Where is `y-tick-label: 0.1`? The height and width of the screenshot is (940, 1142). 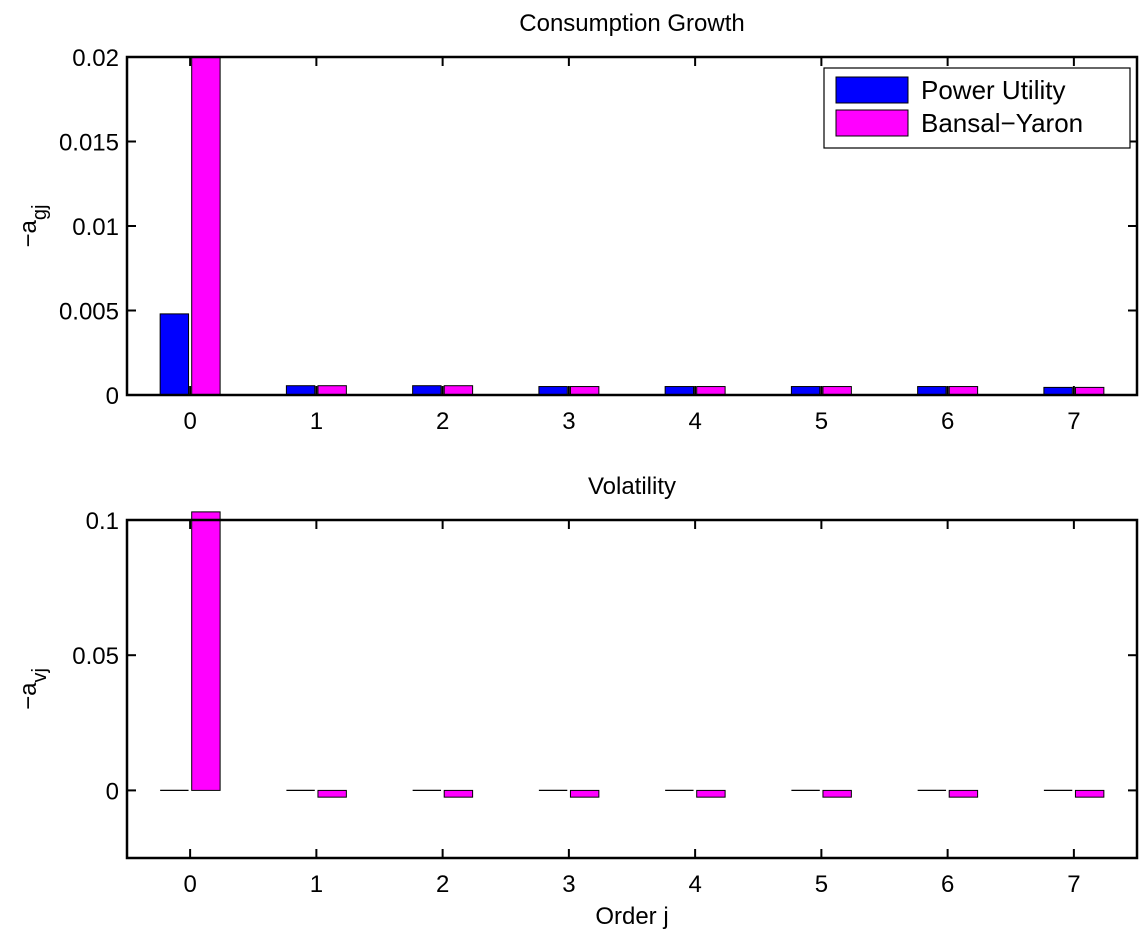
y-tick-label: 0.1 is located at coordinates (102, 521).